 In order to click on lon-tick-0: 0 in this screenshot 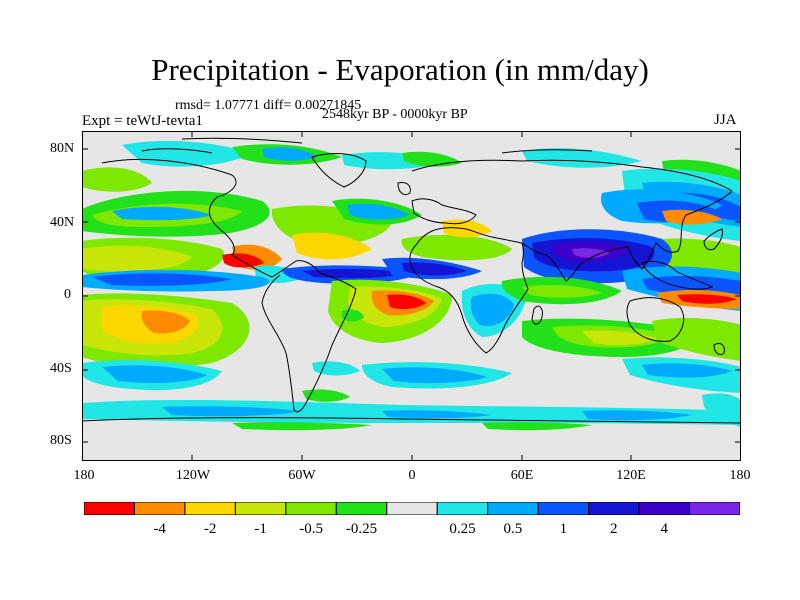, I will do `click(412, 475)`.